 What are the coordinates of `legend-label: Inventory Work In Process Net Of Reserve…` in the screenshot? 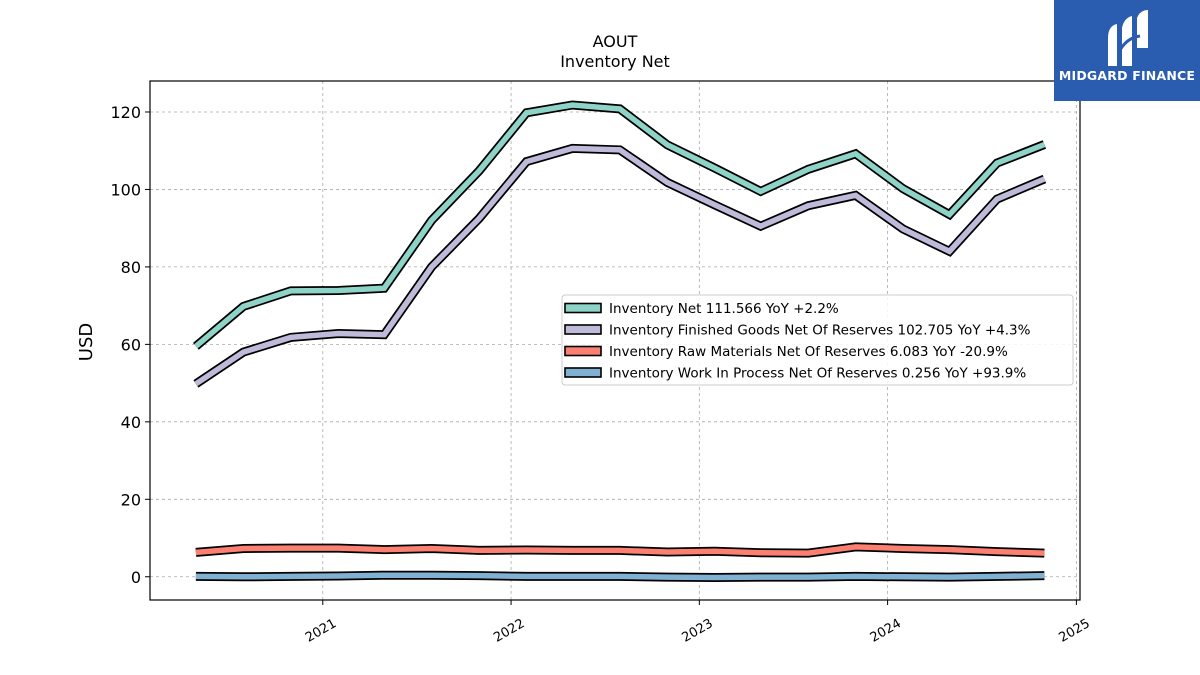 It's located at (817, 374).